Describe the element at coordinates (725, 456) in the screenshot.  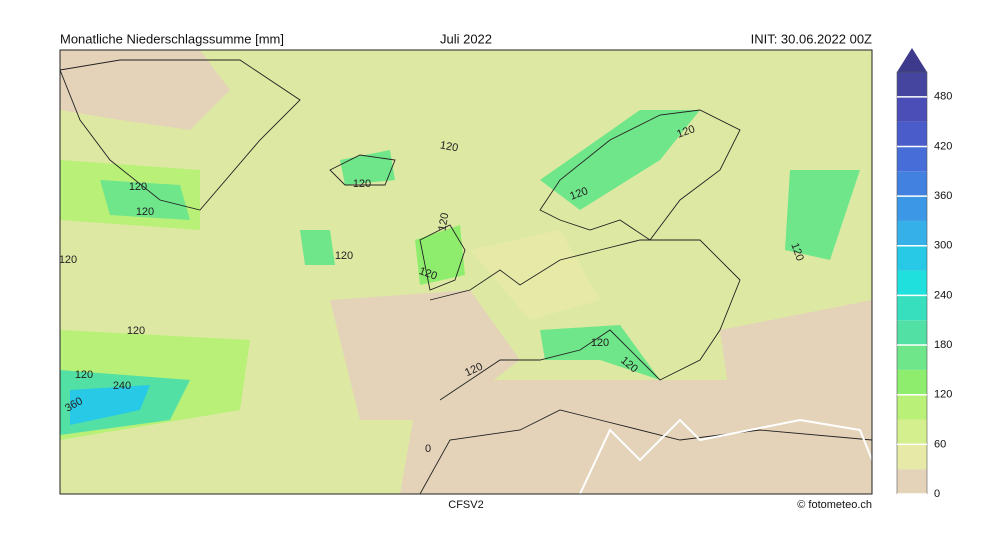
I see `zero-contour` at that location.